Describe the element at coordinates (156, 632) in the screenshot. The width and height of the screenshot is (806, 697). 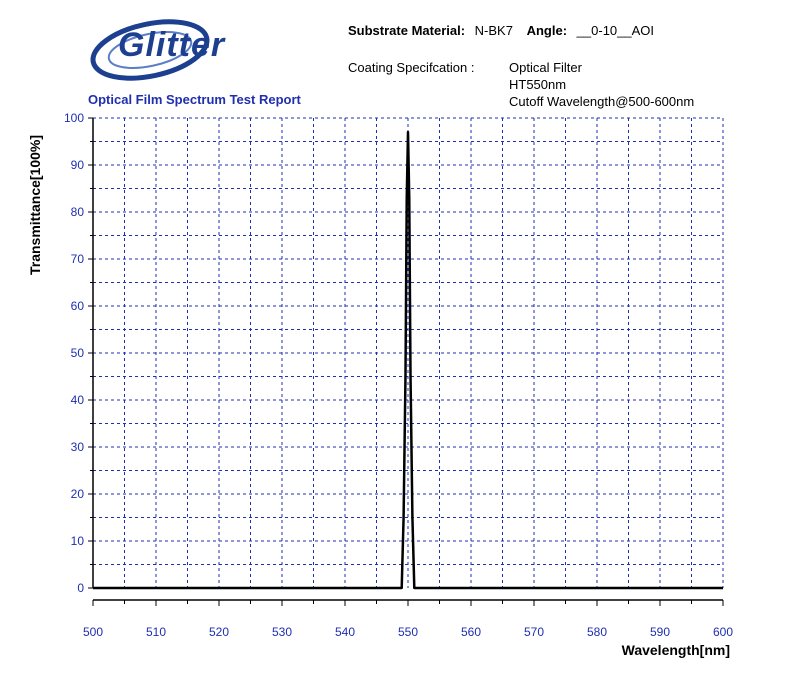
I see `x-tick-label: 510` at that location.